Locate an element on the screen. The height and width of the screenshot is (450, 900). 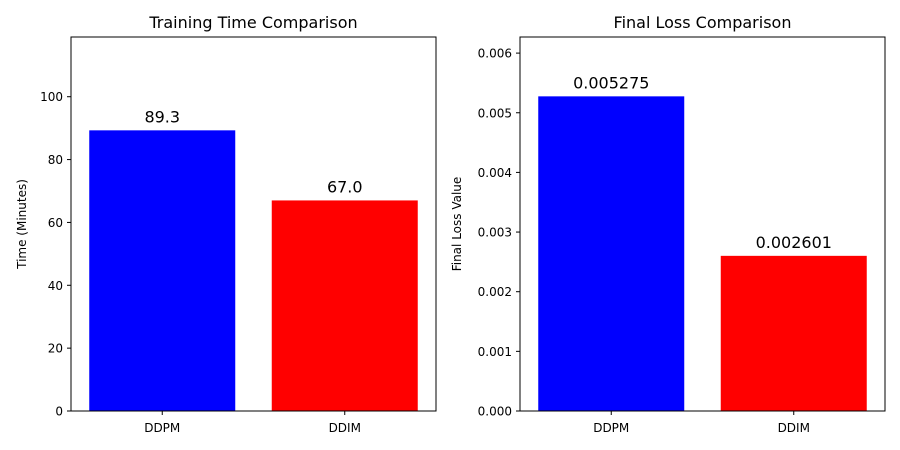
y-tick-label: 0.001 is located at coordinates (495, 352).